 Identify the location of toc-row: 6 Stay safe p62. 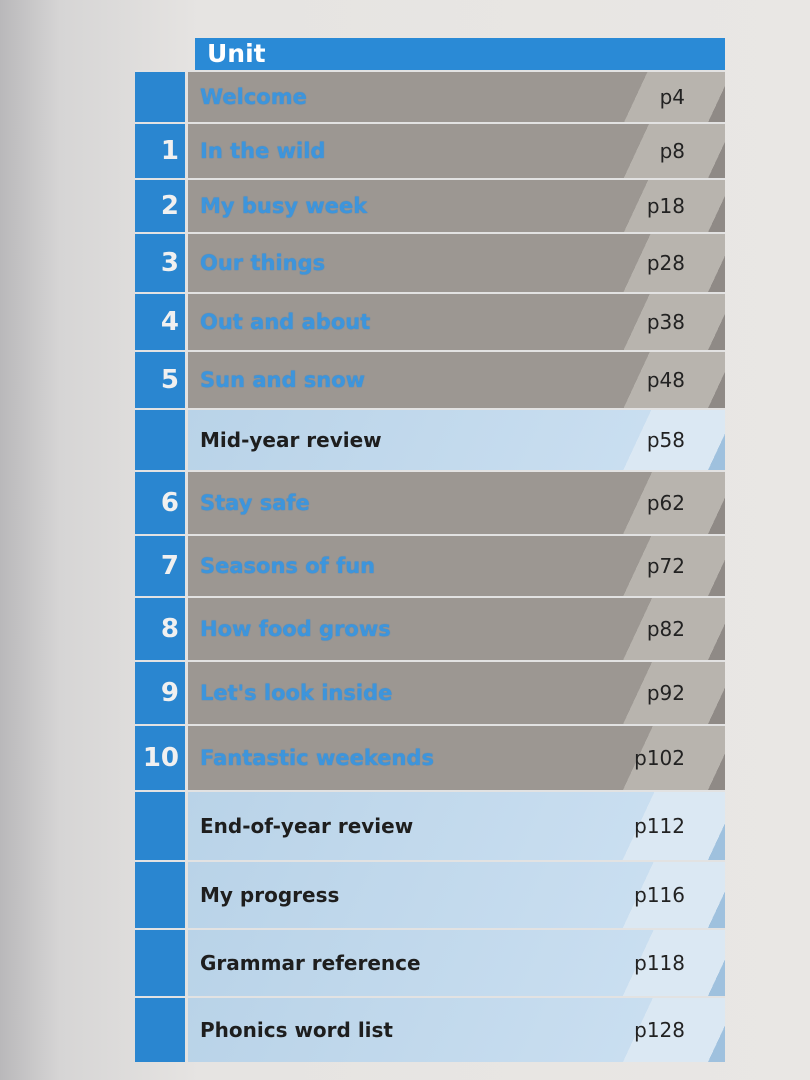
(430, 502).